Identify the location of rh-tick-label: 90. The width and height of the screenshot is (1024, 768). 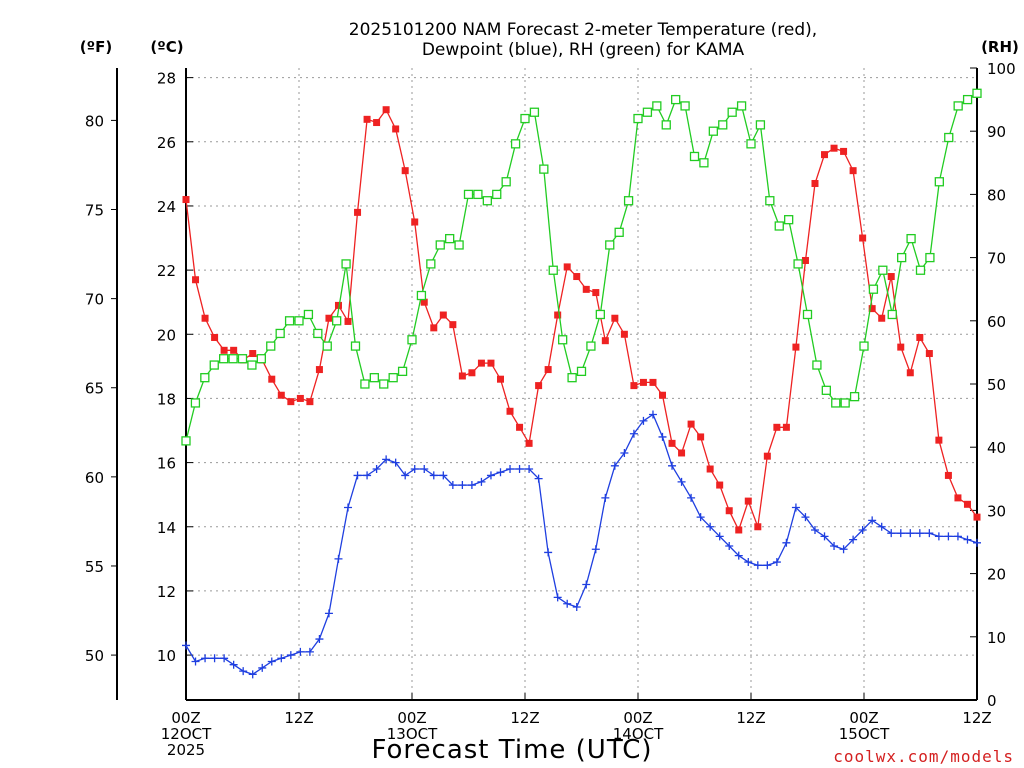
(996, 132).